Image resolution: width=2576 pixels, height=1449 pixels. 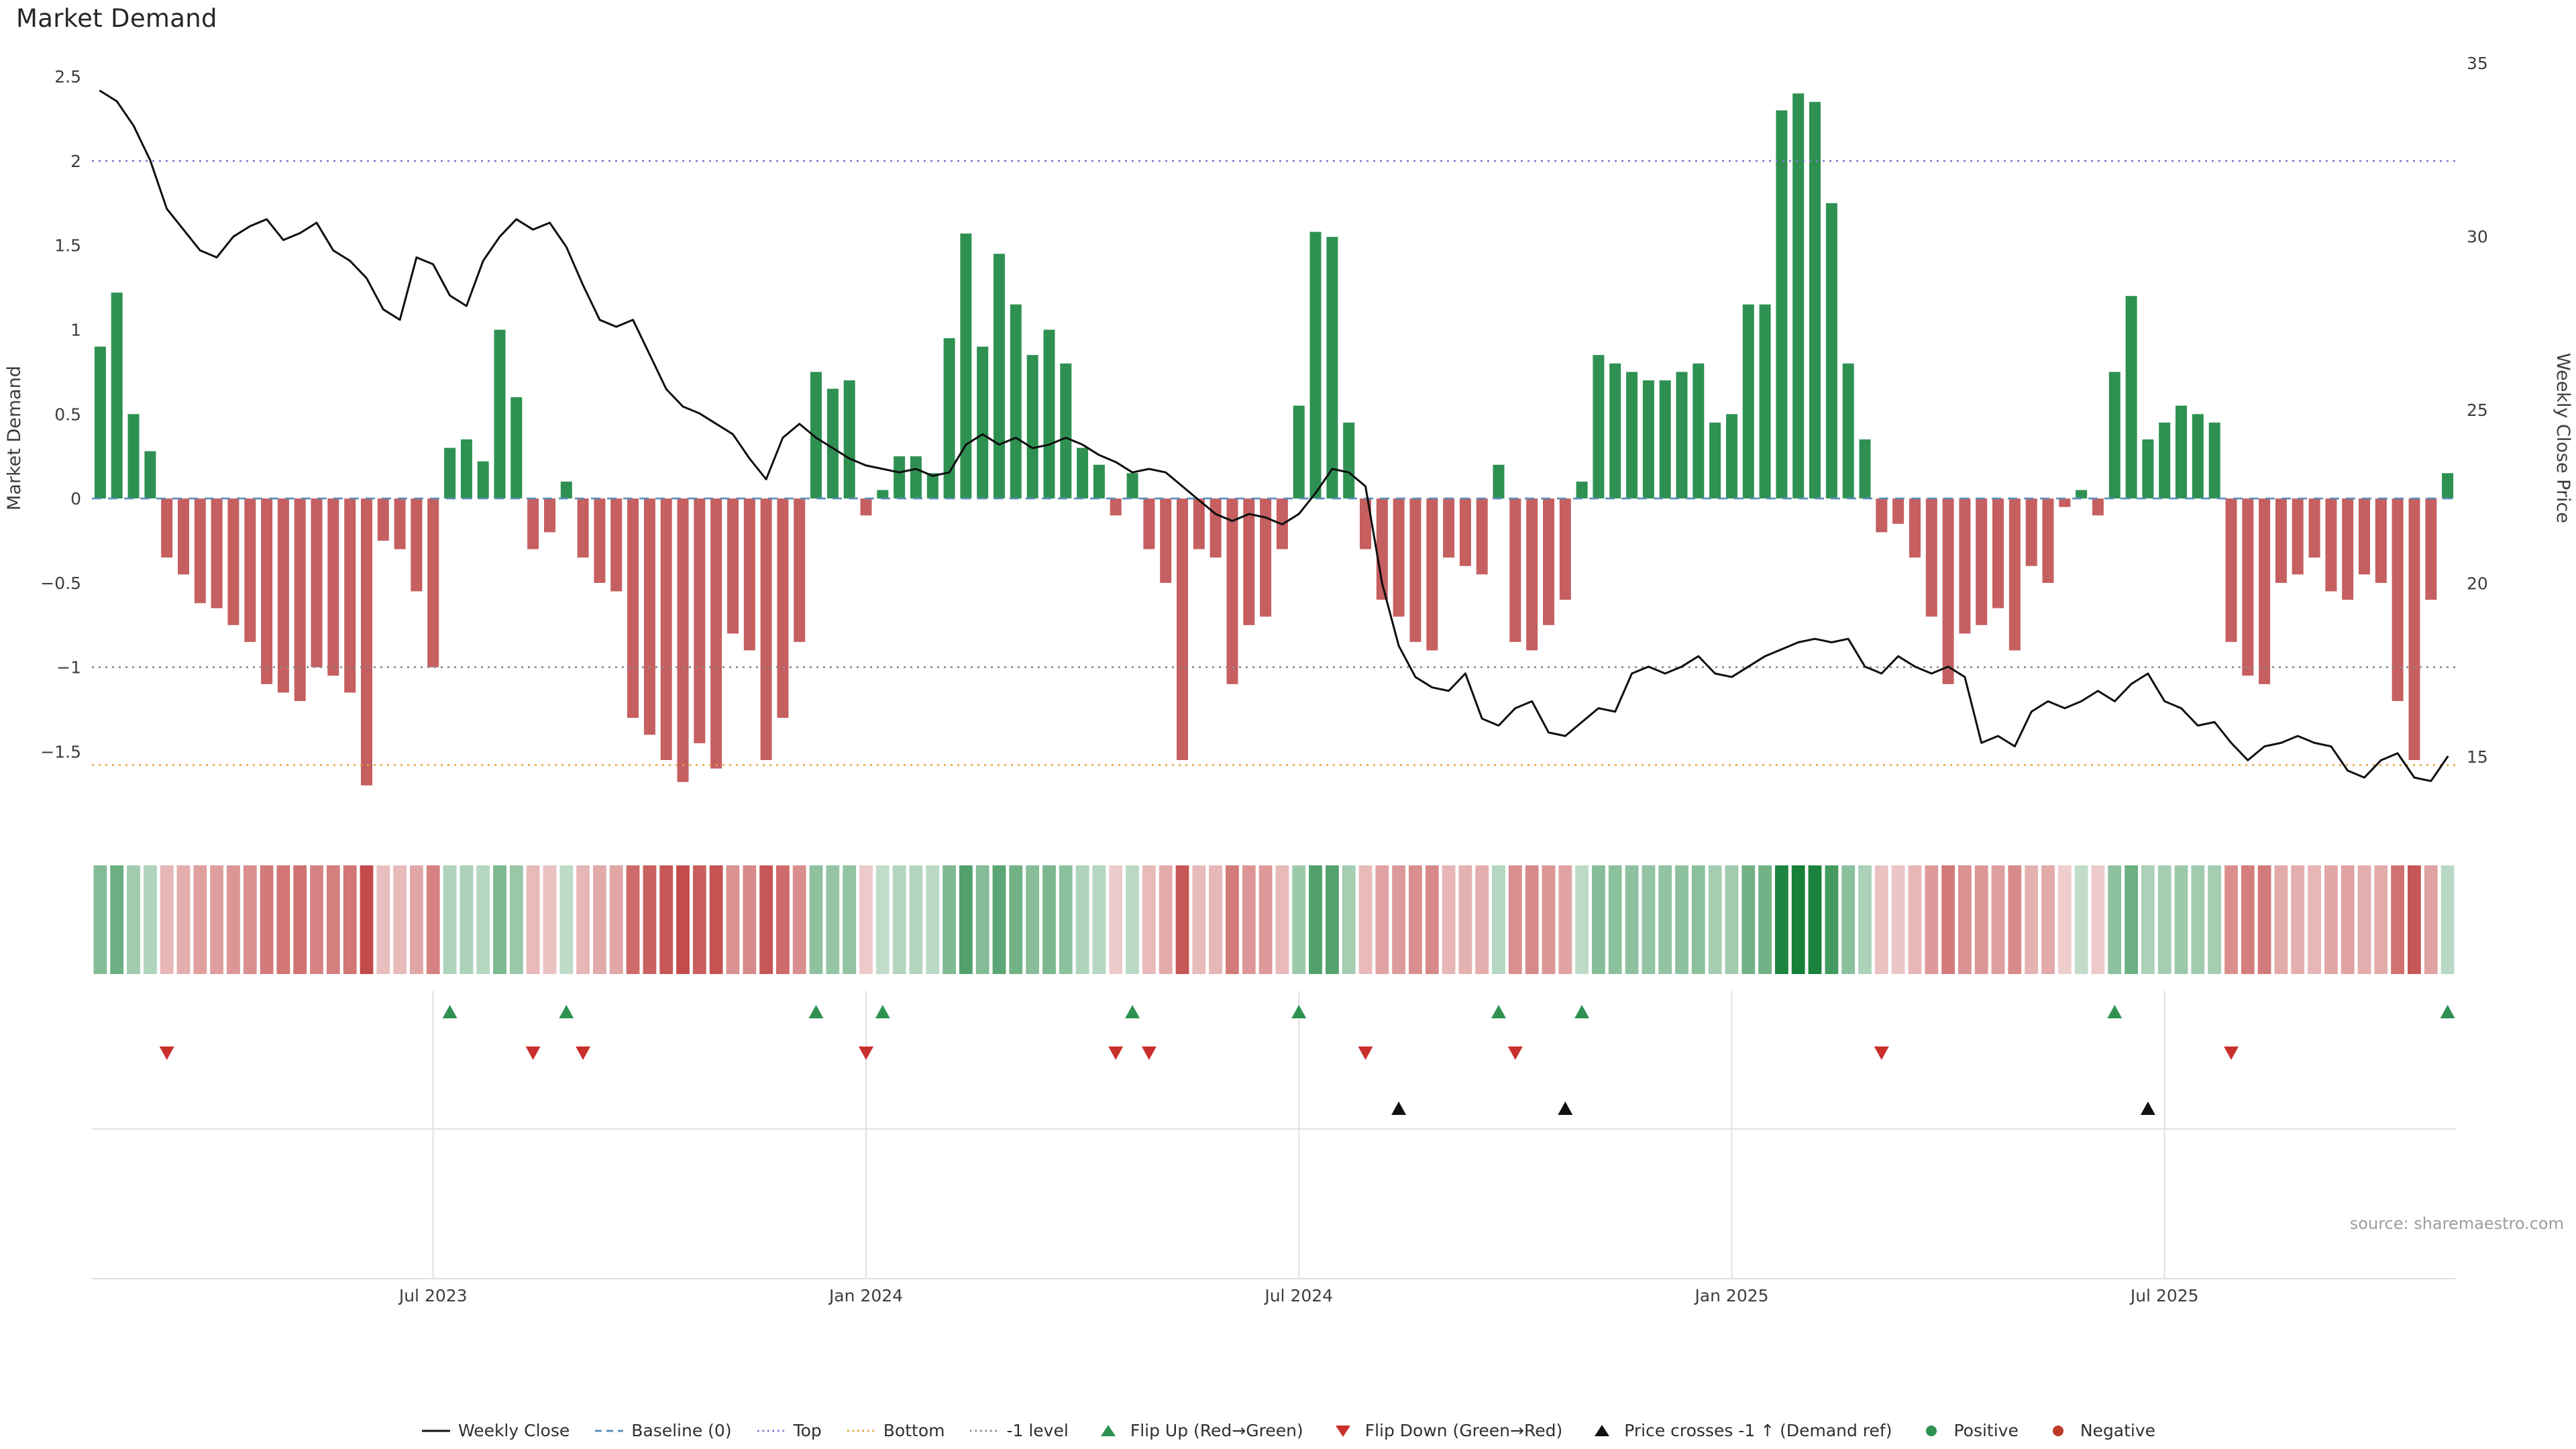 I want to click on legend-glyph-triangle-down-icon, so click(x=1342, y=1431).